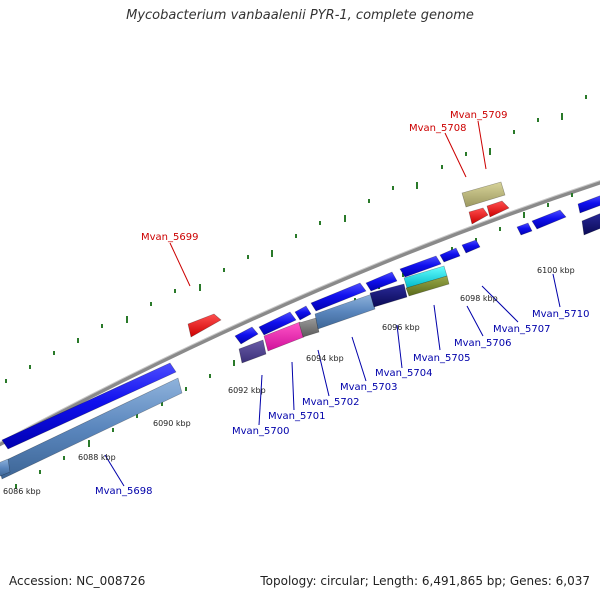  I want to click on scale-label: 6100 kbp, so click(556, 270).